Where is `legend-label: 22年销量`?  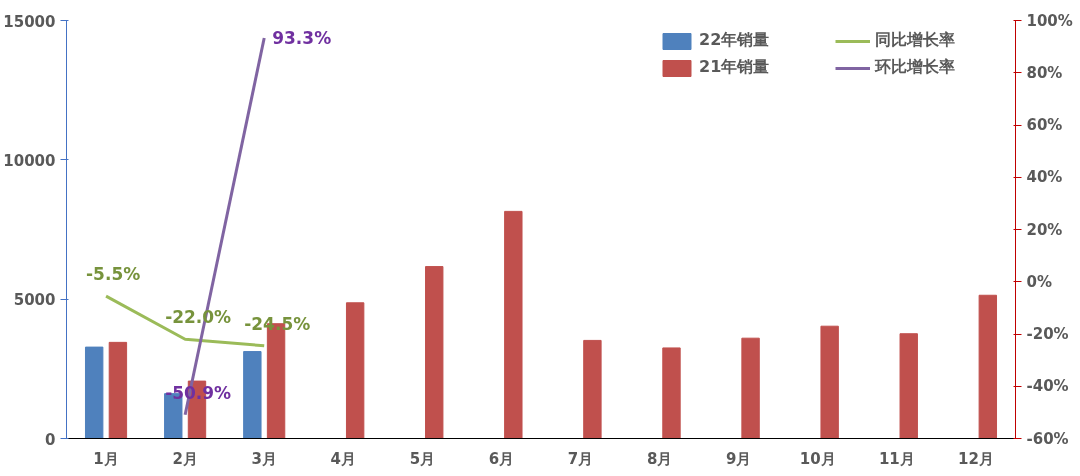 legend-label: 22年销量 is located at coordinates (735, 40).